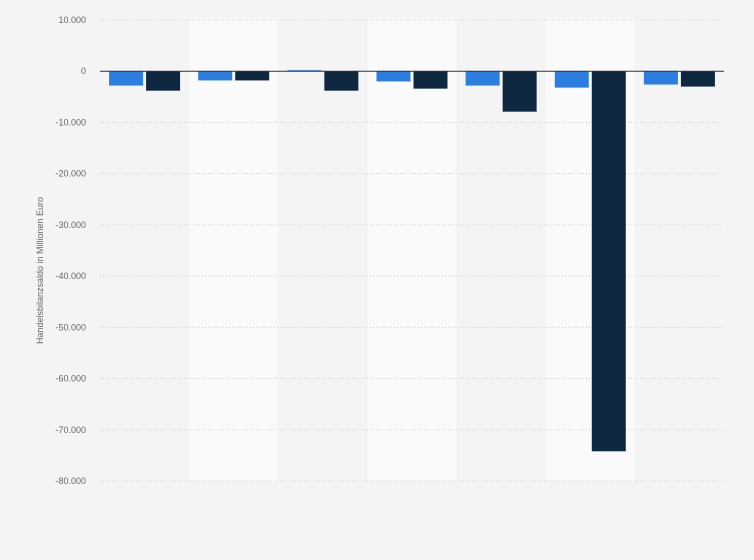 This screenshot has height=560, width=754. What do you see at coordinates (70, 174) in the screenshot?
I see `y-tick-label: -20.000` at bounding box center [70, 174].